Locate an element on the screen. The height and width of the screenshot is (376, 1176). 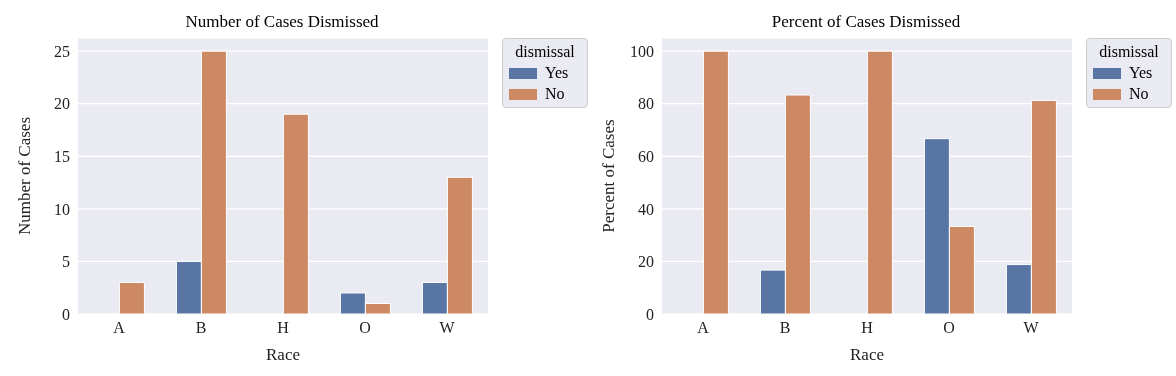
chart-title: Percent of Cases Dismissed is located at coordinates (866, 22).